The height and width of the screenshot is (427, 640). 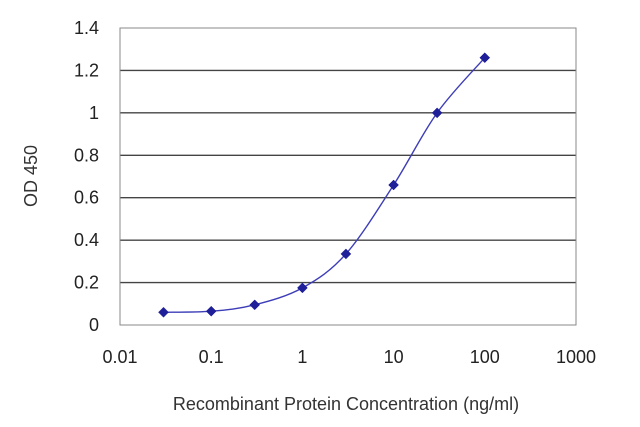 I want to click on x-tick-label: 0.01, so click(x=119, y=357).